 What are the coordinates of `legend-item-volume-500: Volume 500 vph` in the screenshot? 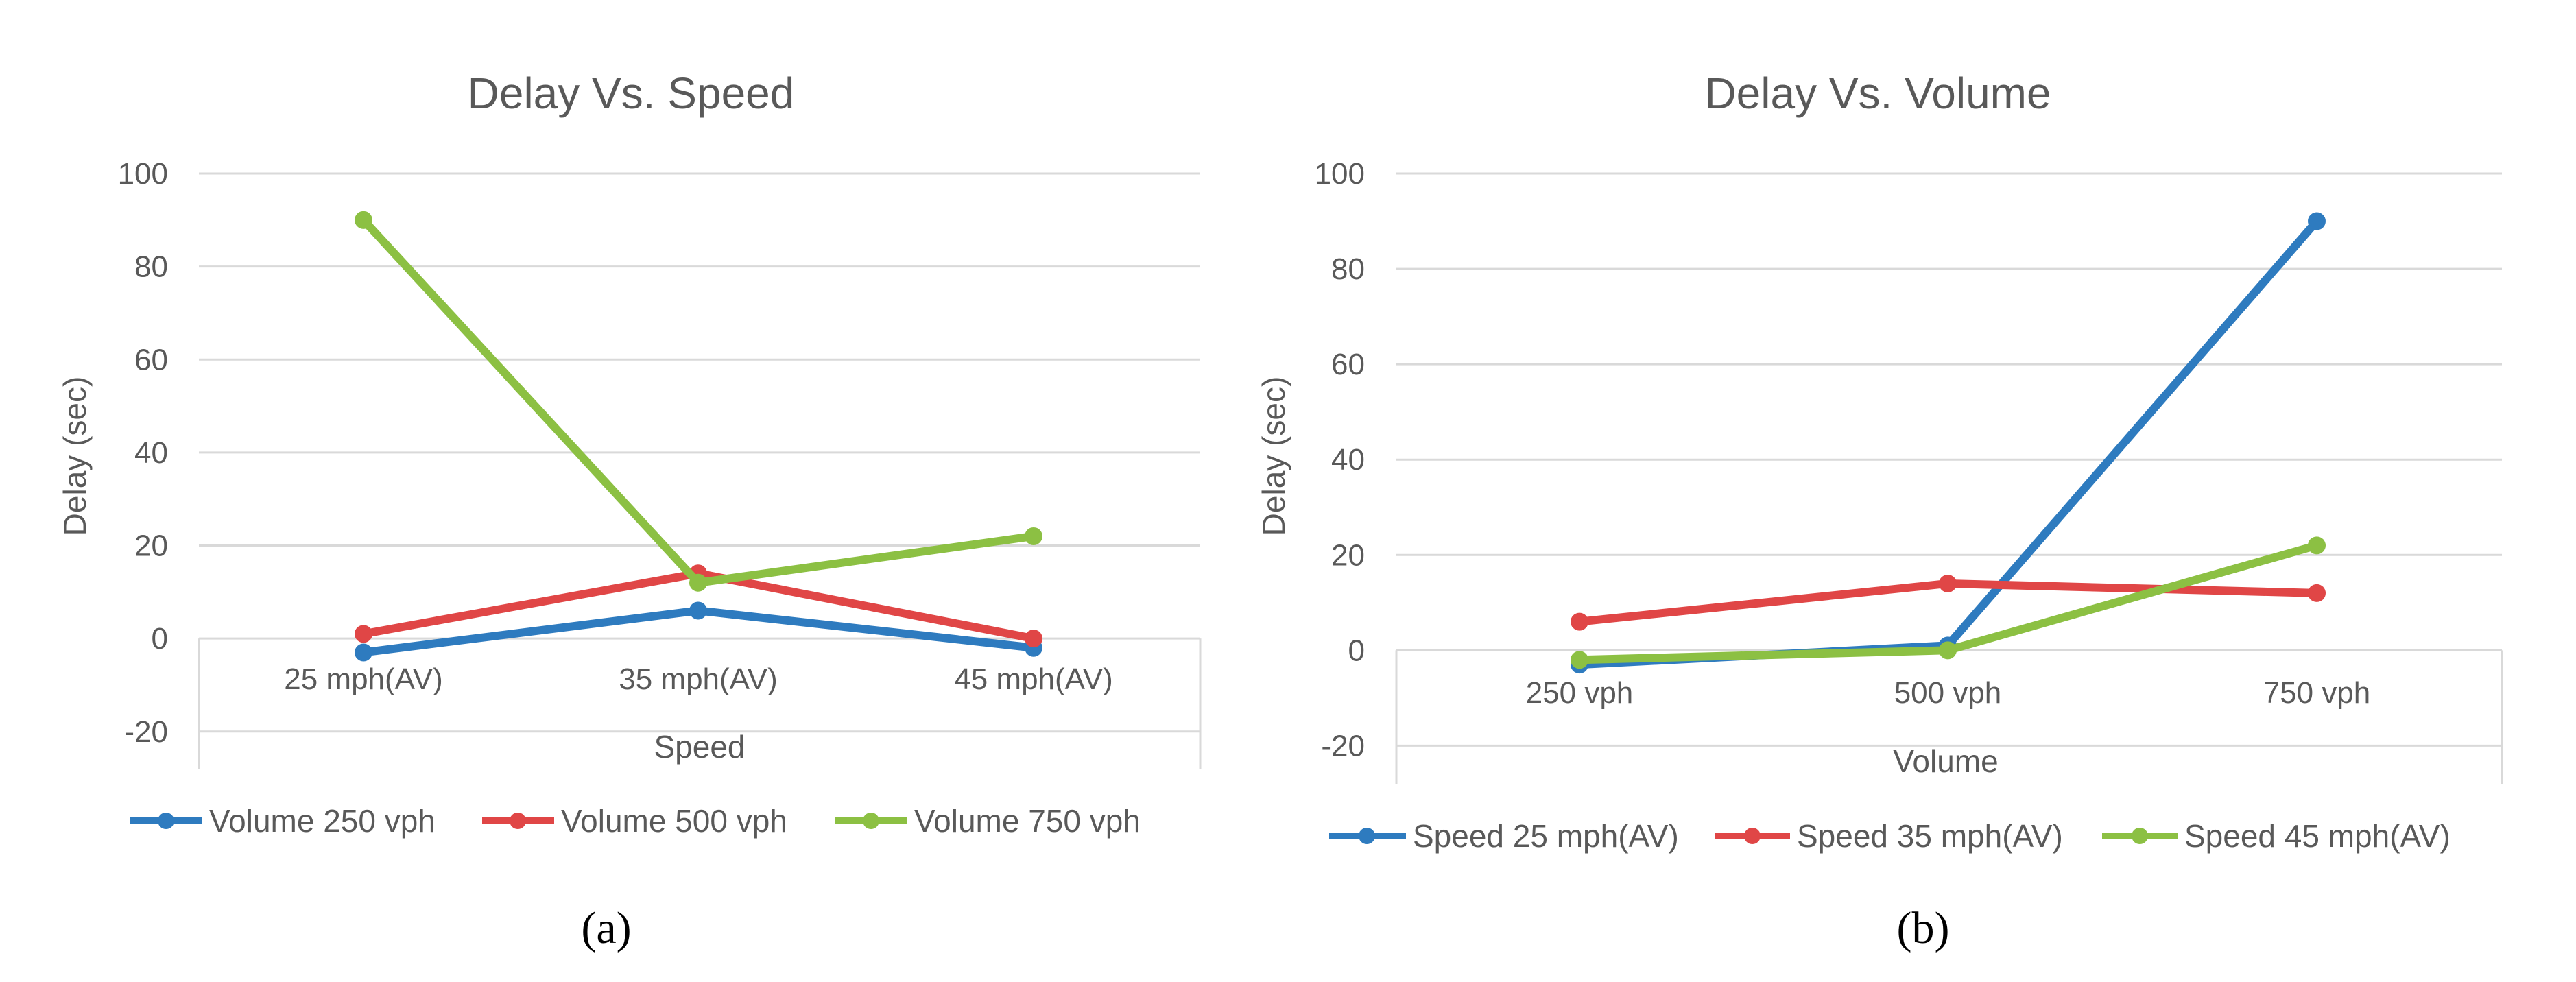 It's located at (634, 821).